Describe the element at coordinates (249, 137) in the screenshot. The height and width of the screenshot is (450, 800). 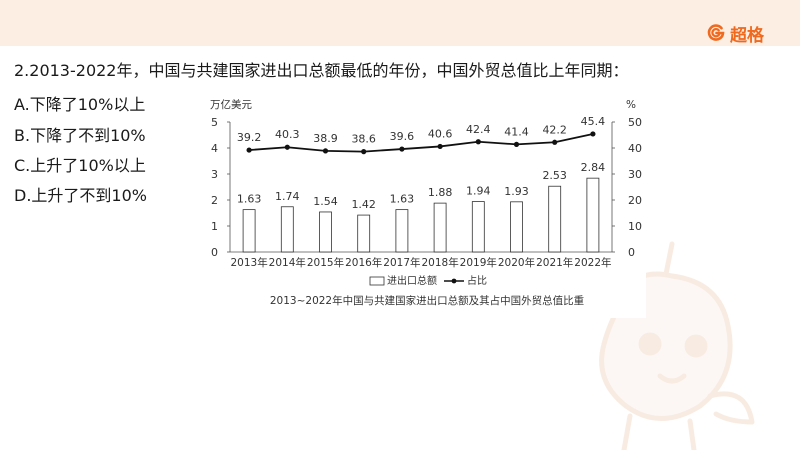
I see `line-value-label: 39.2` at that location.